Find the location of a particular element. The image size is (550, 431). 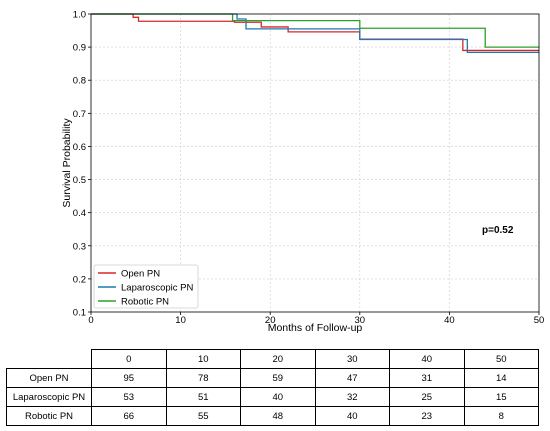

legend-label-laparoscopic-pn: Laparoscopic PN is located at coordinates (157, 288).